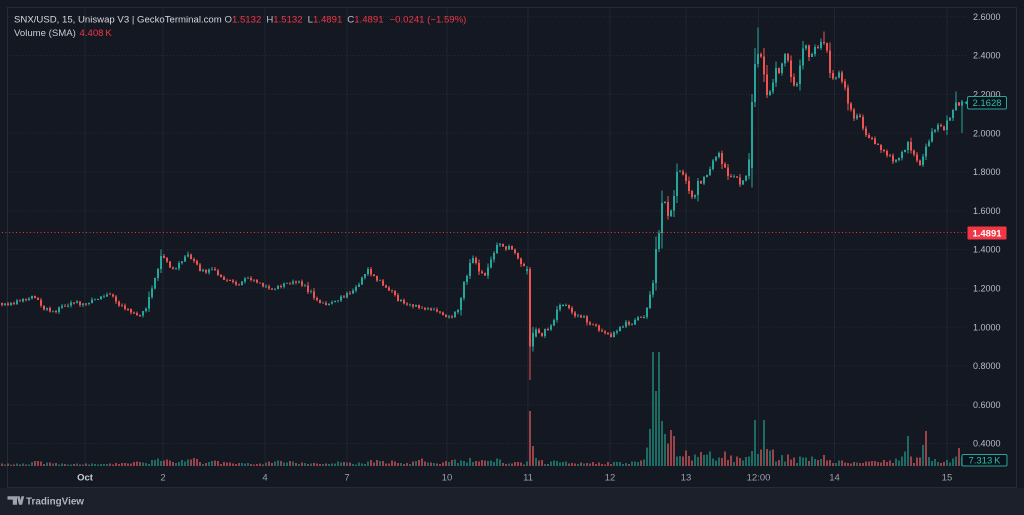  Describe the element at coordinates (346, 478) in the screenshot. I see `svg-text: 7` at that location.